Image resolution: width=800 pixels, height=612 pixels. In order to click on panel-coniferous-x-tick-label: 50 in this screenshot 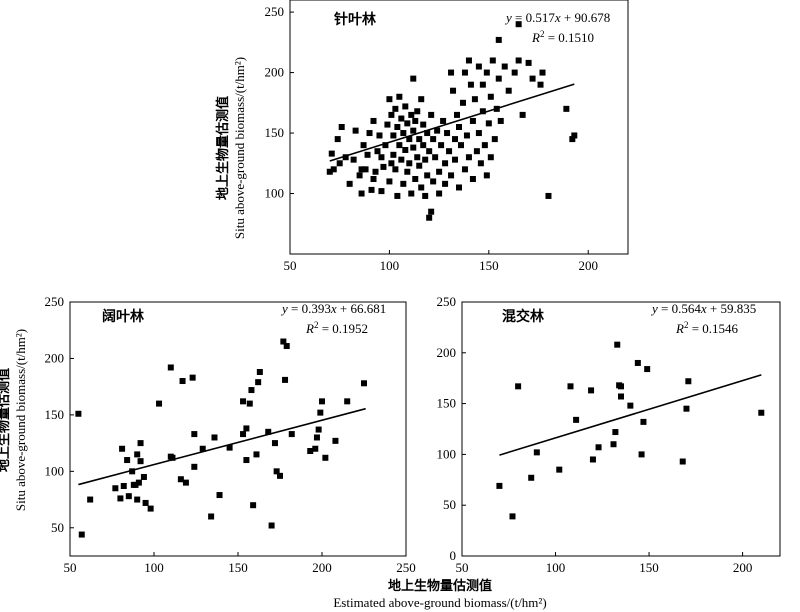, I will do `click(290, 265)`.